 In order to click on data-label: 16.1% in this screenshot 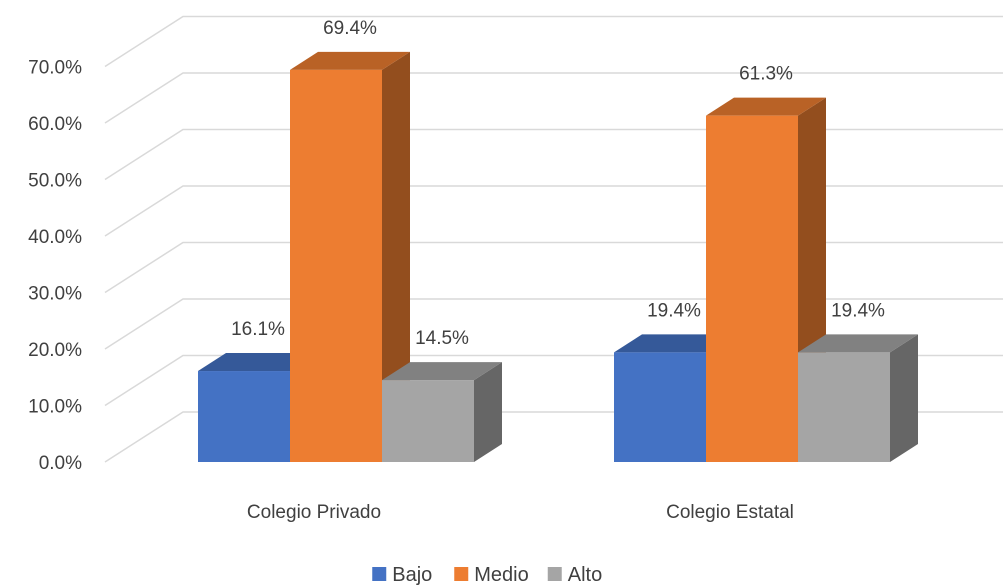, I will do `click(258, 329)`.